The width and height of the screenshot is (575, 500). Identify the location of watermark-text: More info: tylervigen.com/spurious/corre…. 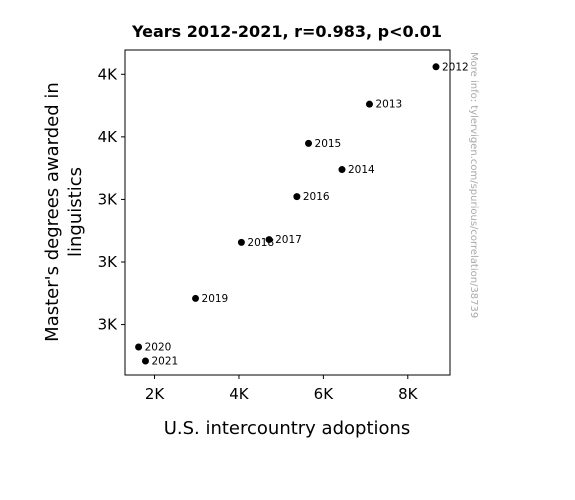
(473, 185).